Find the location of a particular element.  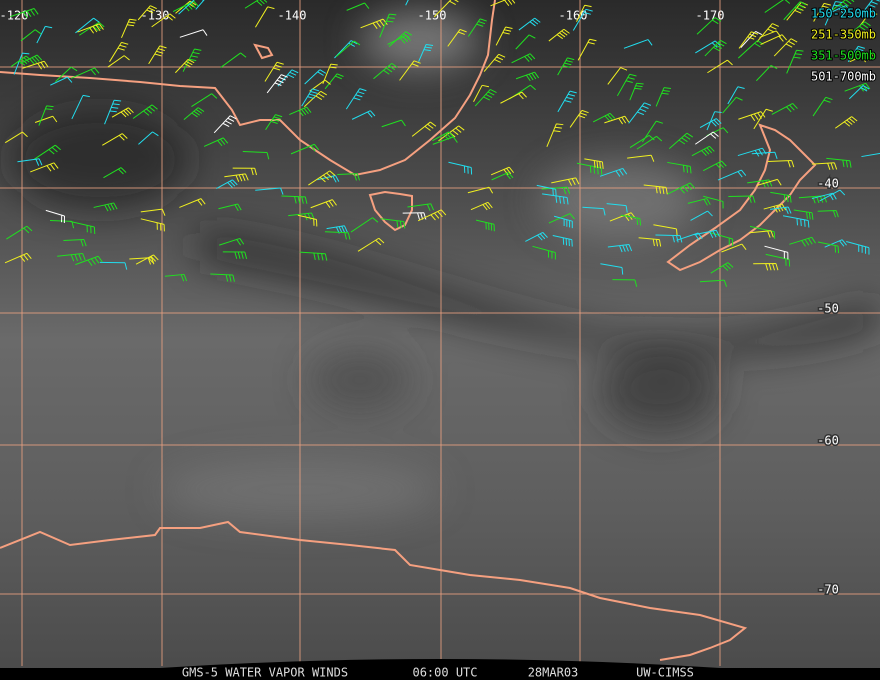

tasmania is located at coordinates (390, 211).